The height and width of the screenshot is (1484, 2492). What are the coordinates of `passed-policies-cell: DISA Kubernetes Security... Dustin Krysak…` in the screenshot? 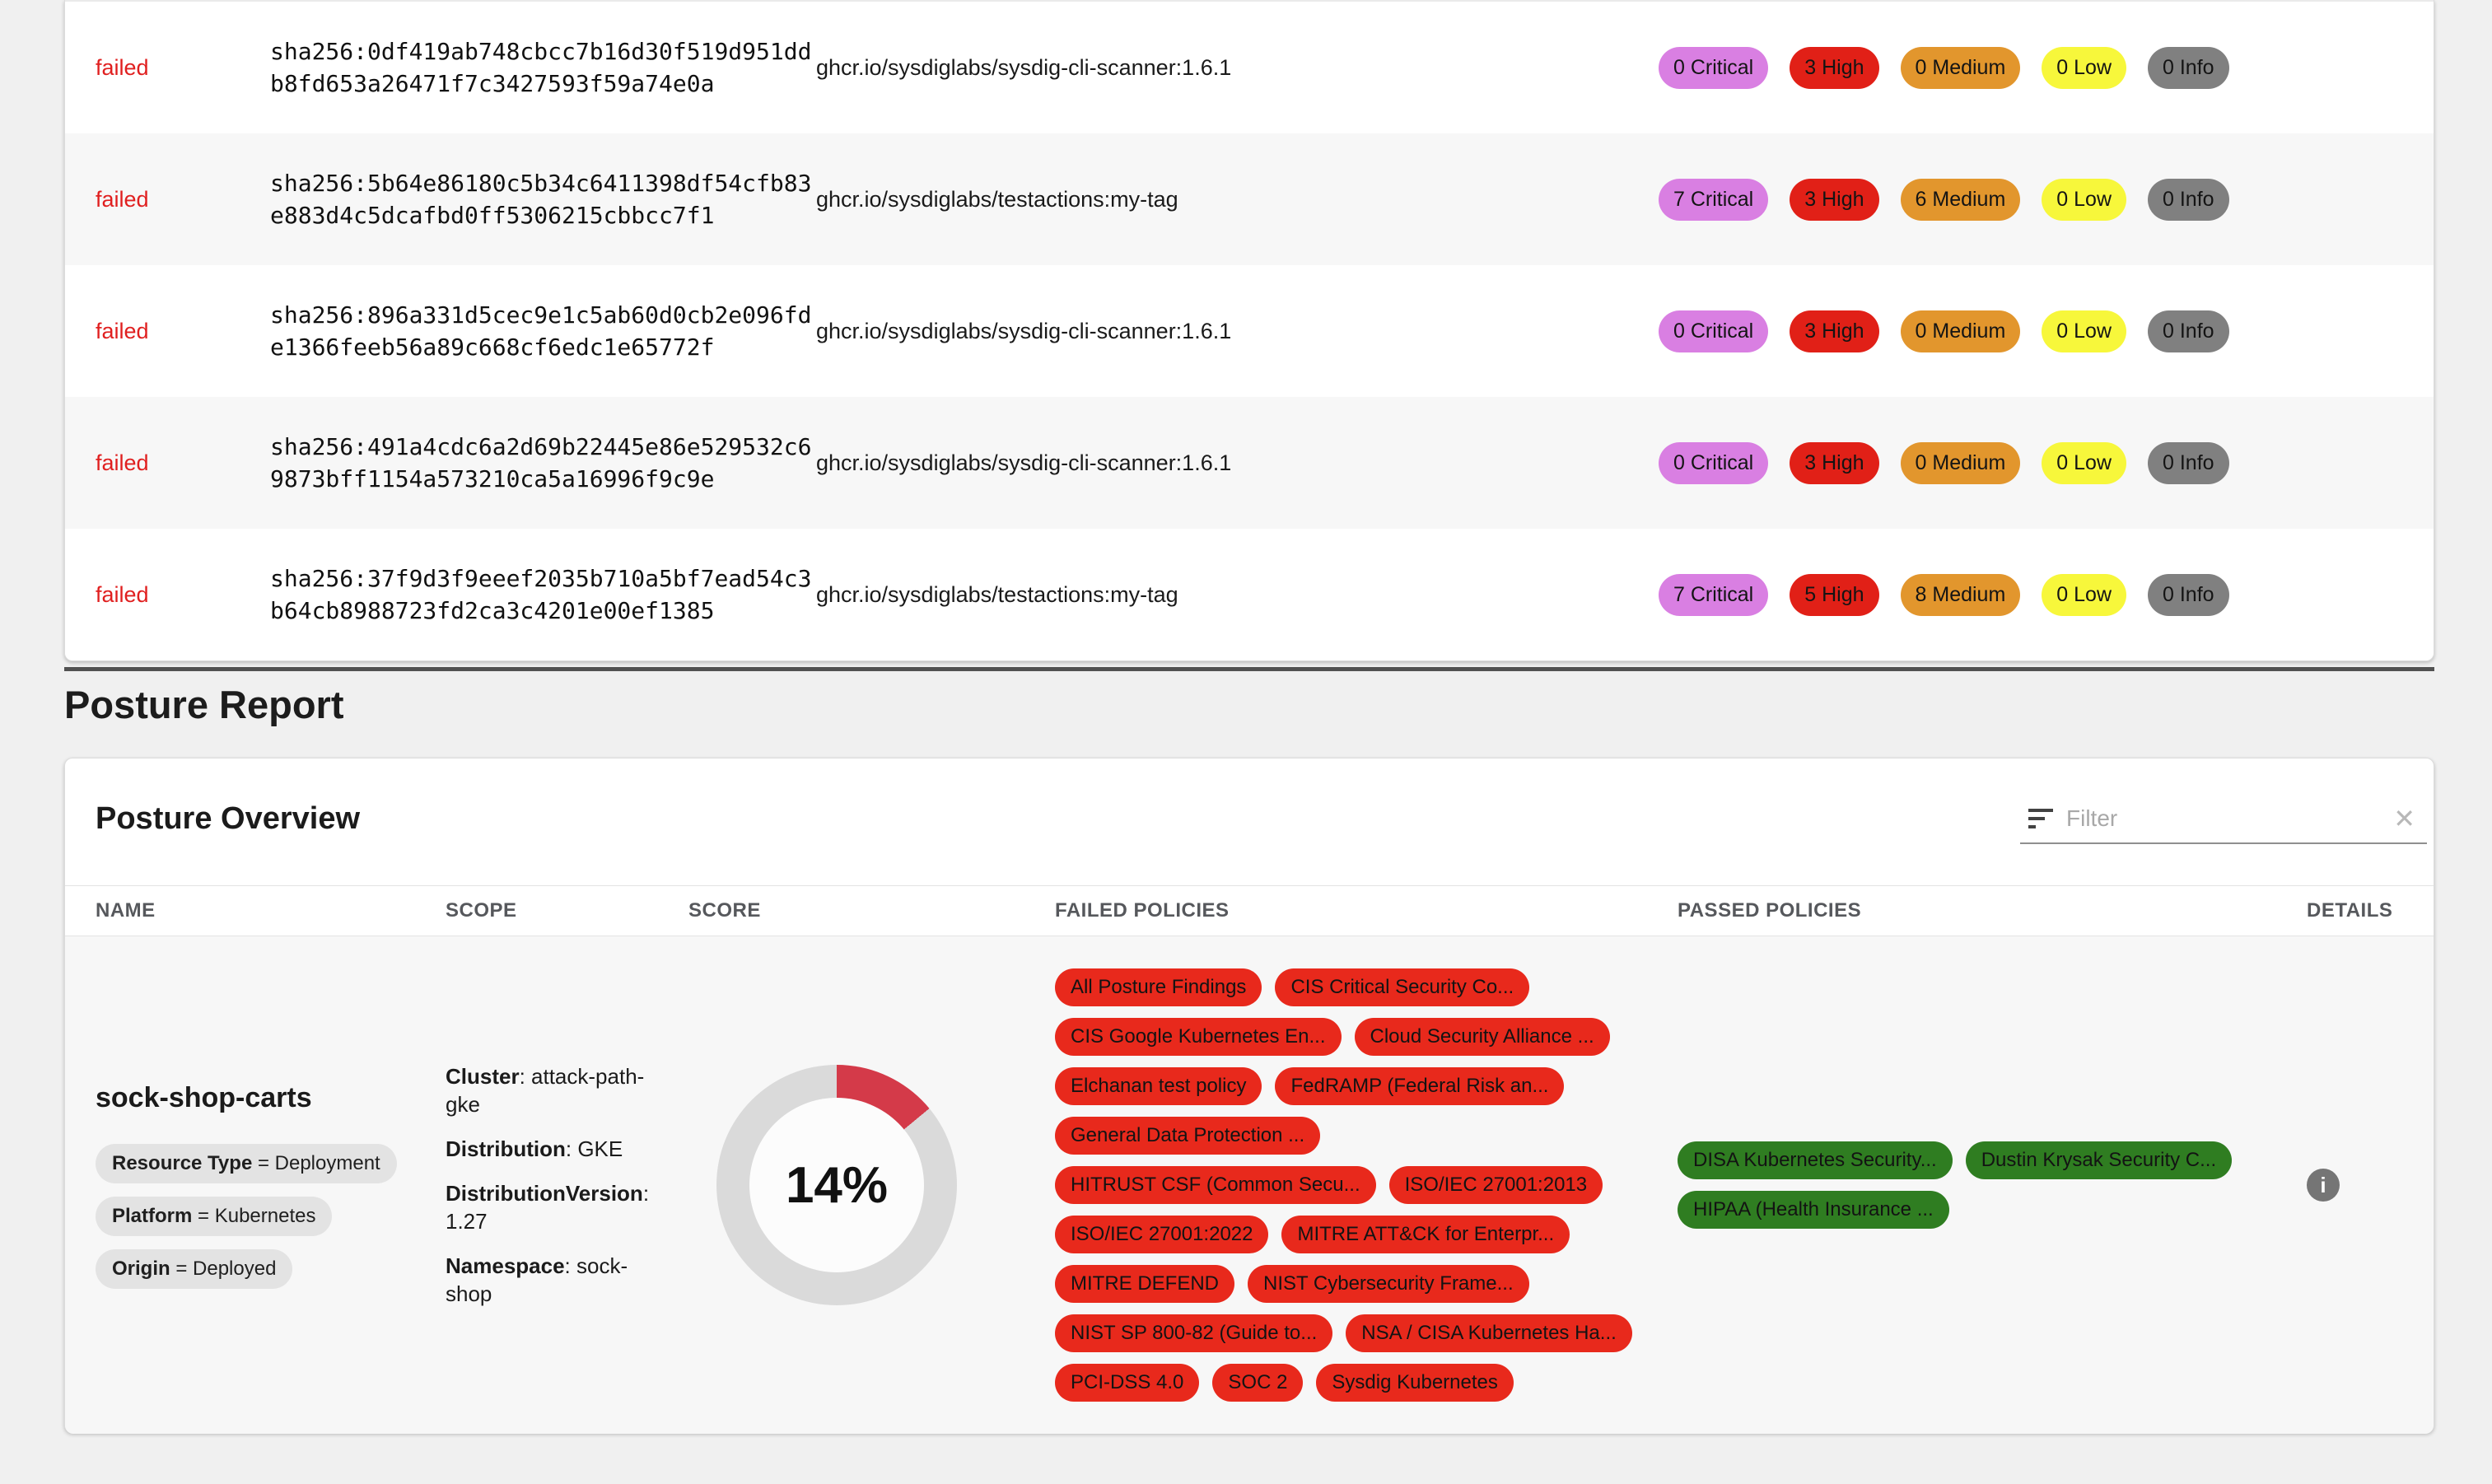 It's located at (1992, 1185).